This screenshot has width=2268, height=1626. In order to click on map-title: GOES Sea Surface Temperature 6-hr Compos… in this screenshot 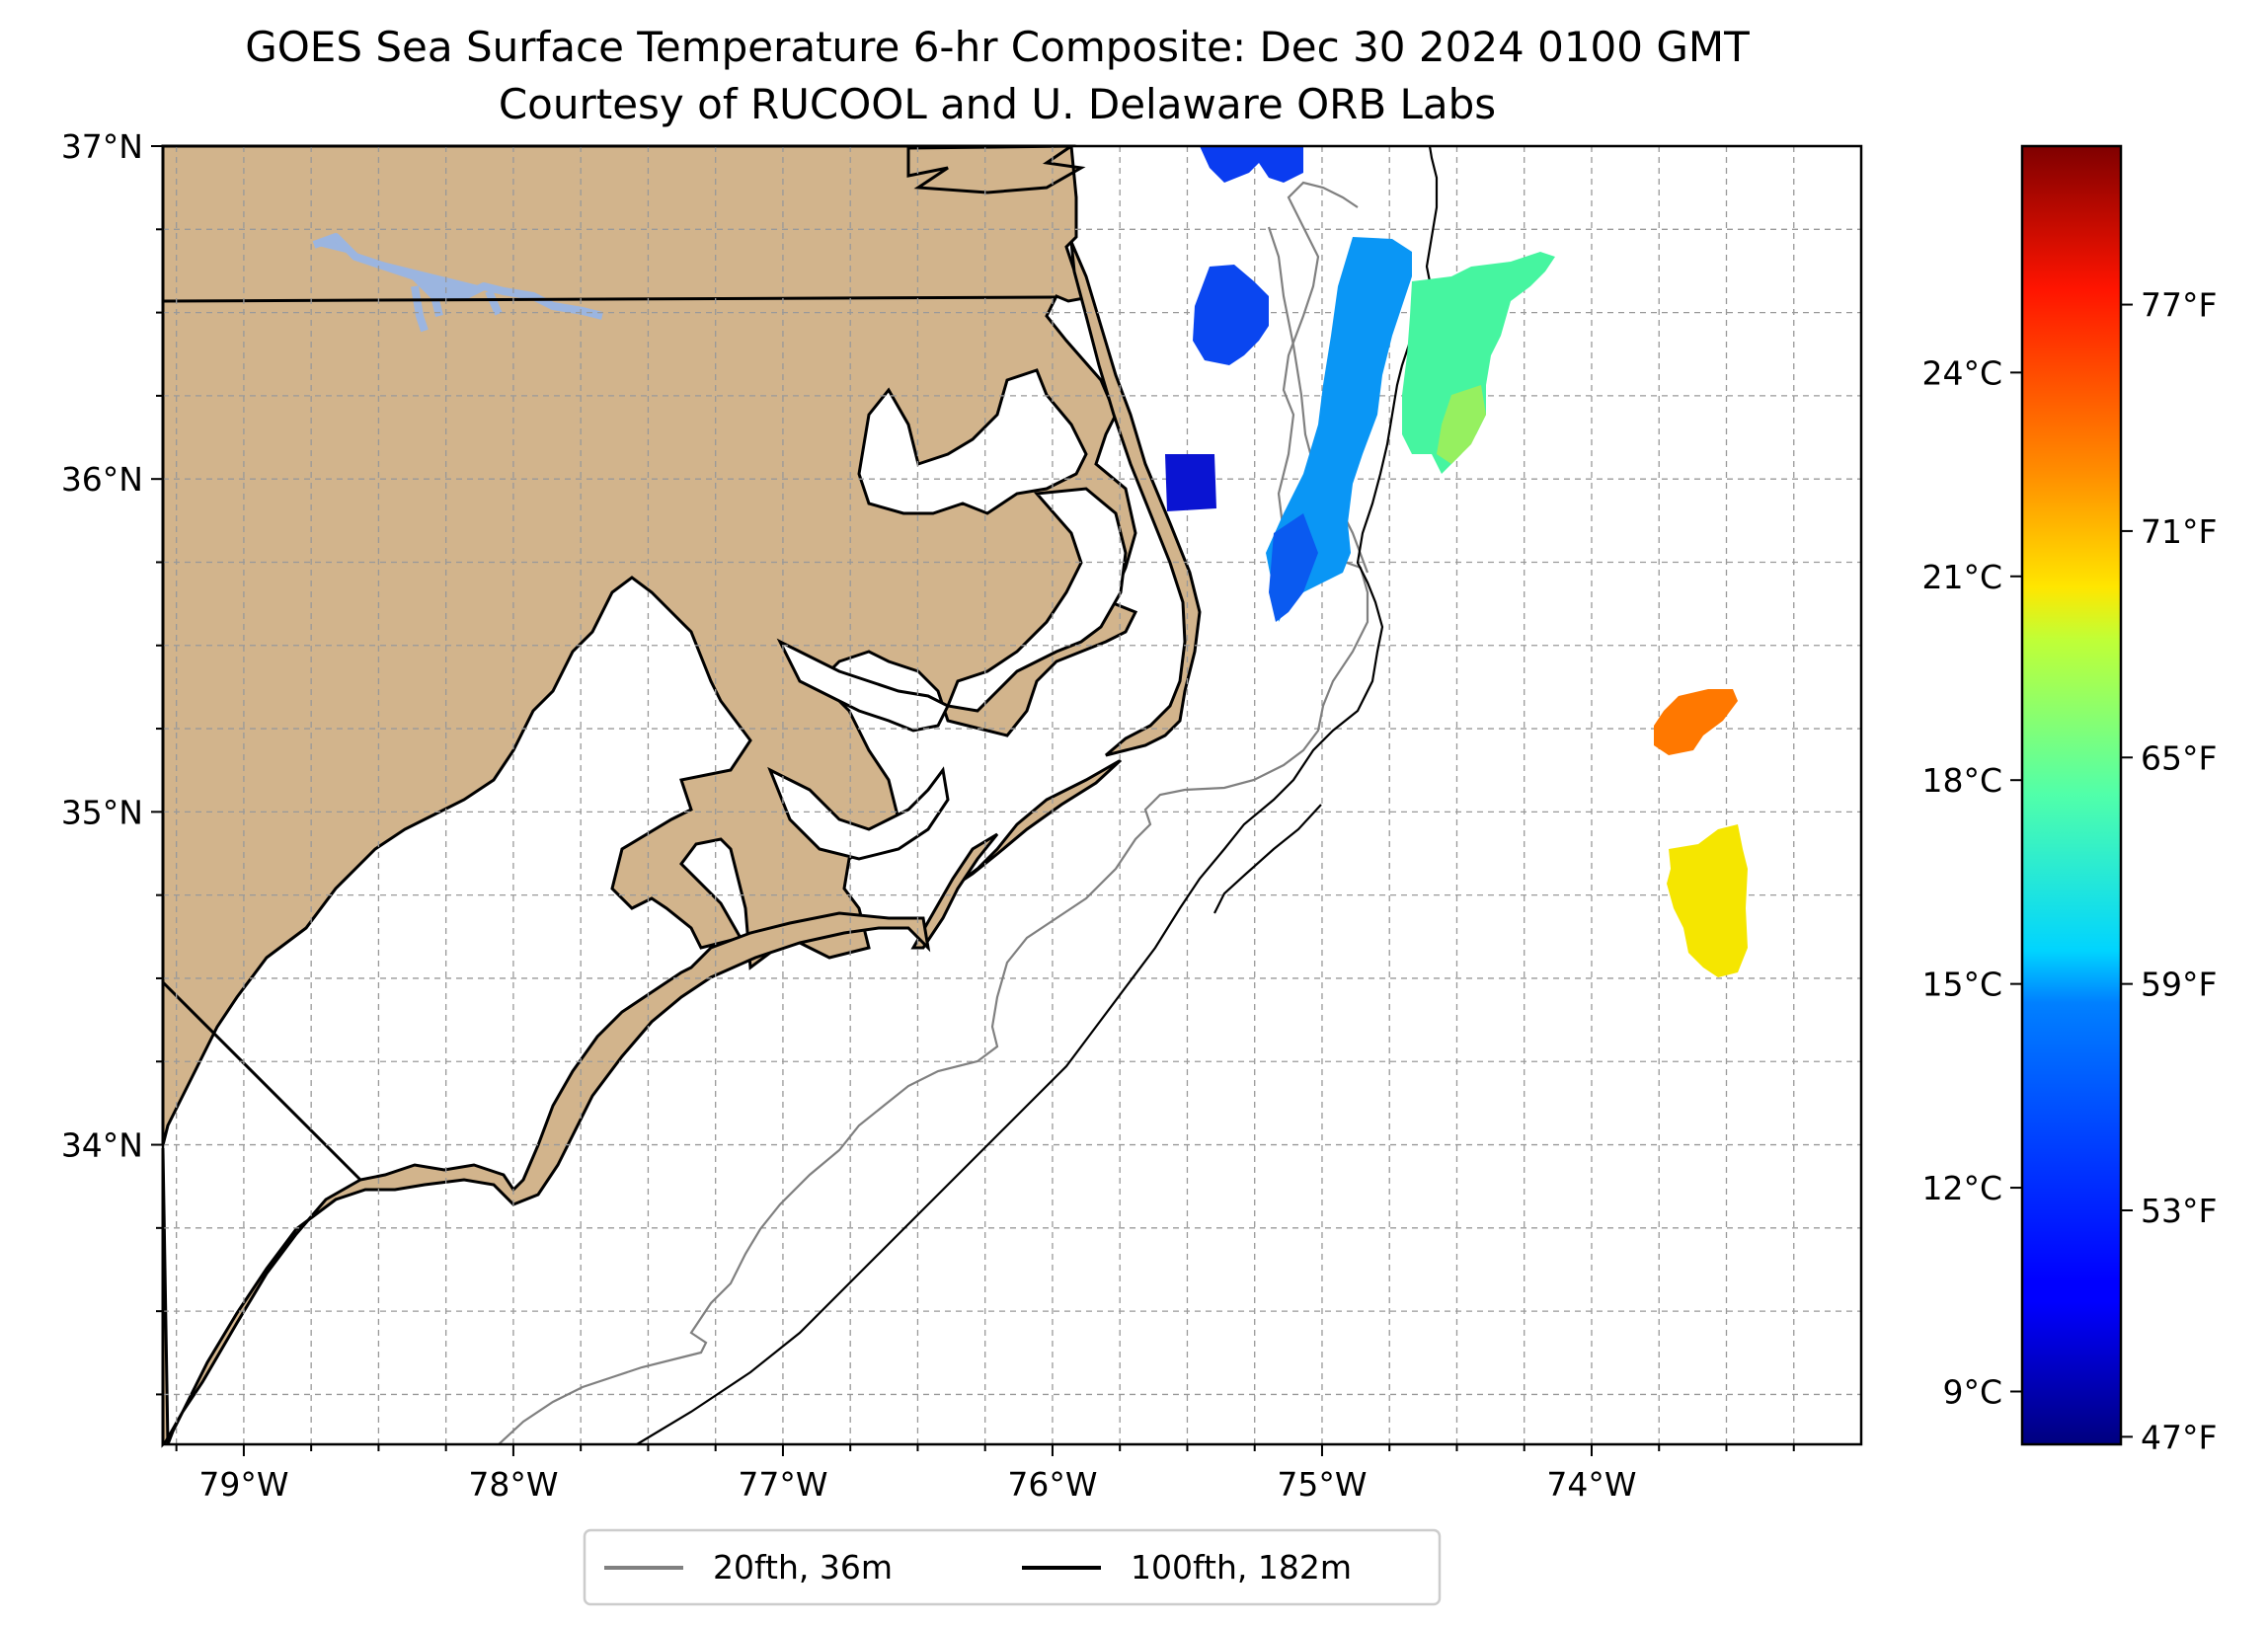, I will do `click(997, 47)`.